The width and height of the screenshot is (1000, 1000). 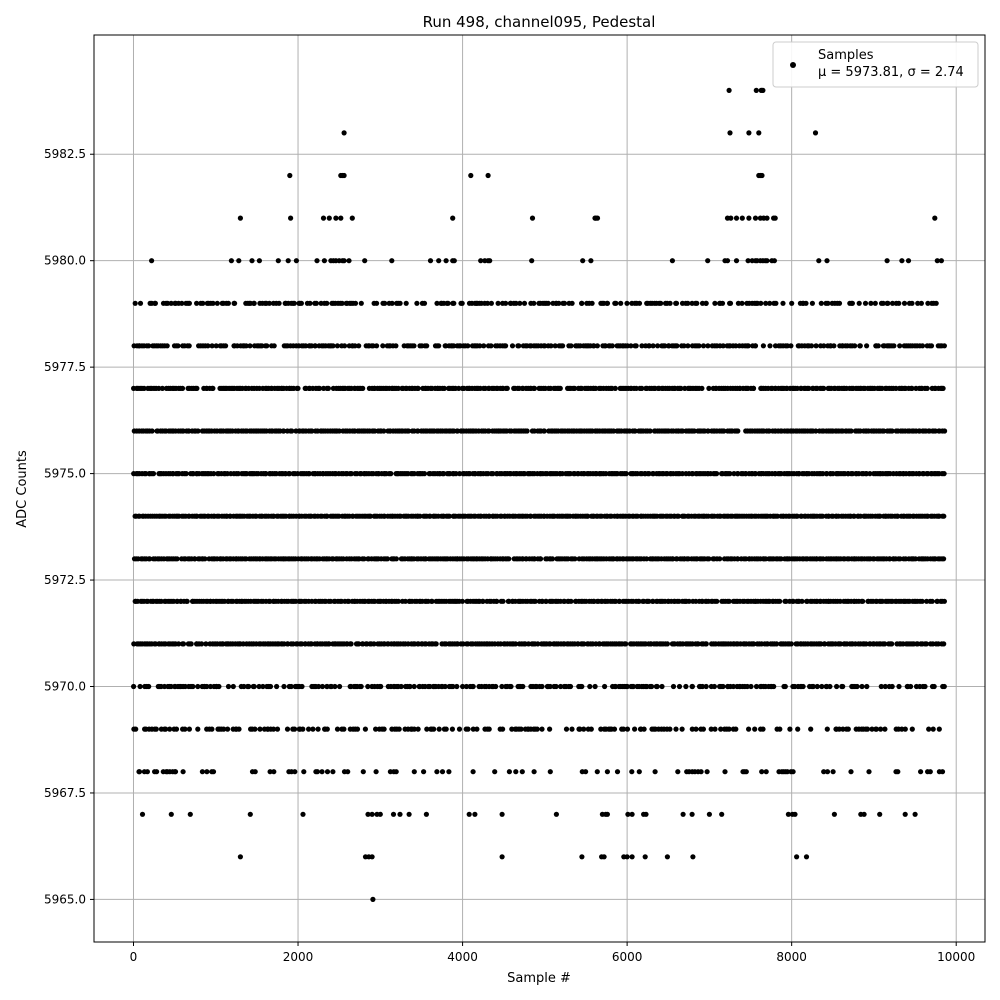 I want to click on x-tick-label: 10000, so click(x=956, y=957).